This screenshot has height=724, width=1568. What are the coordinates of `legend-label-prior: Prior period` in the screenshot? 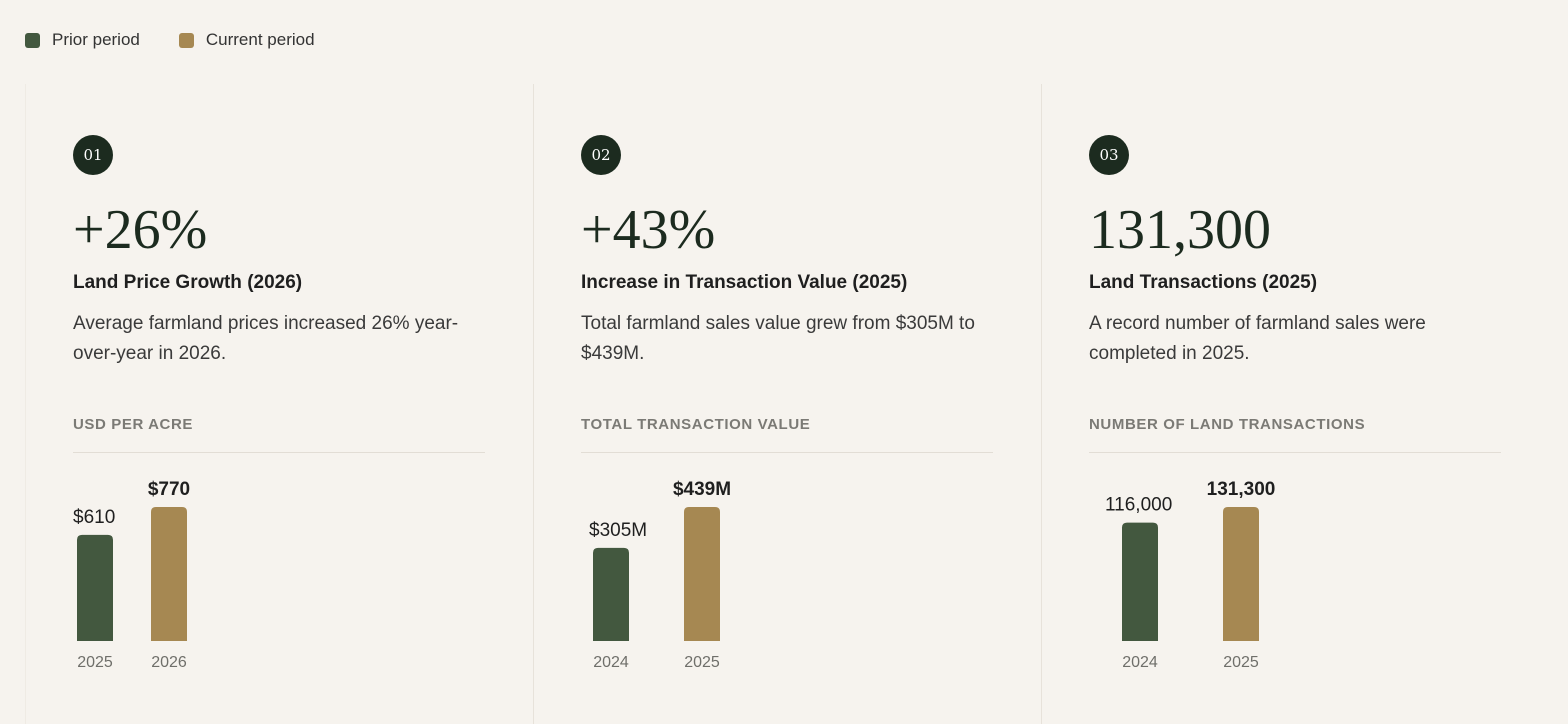 It's located at (96, 39).